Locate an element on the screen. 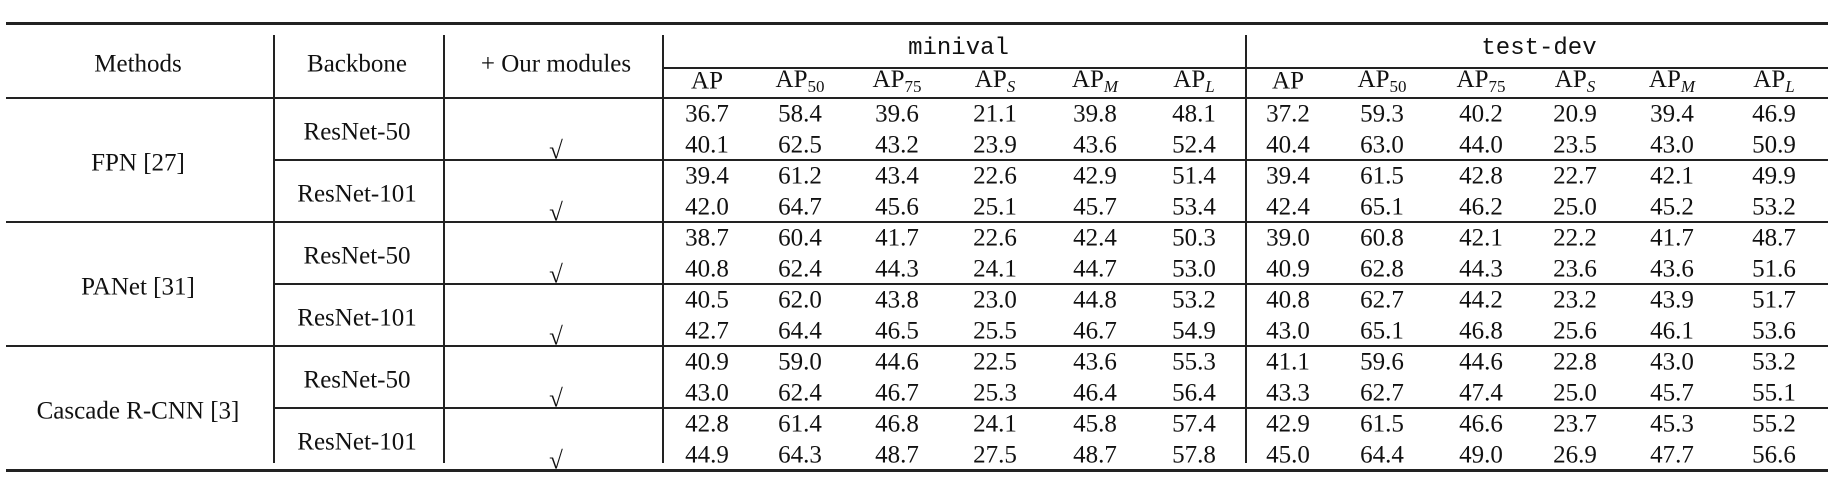  cell-value: 57.4 is located at coordinates (1194, 423).